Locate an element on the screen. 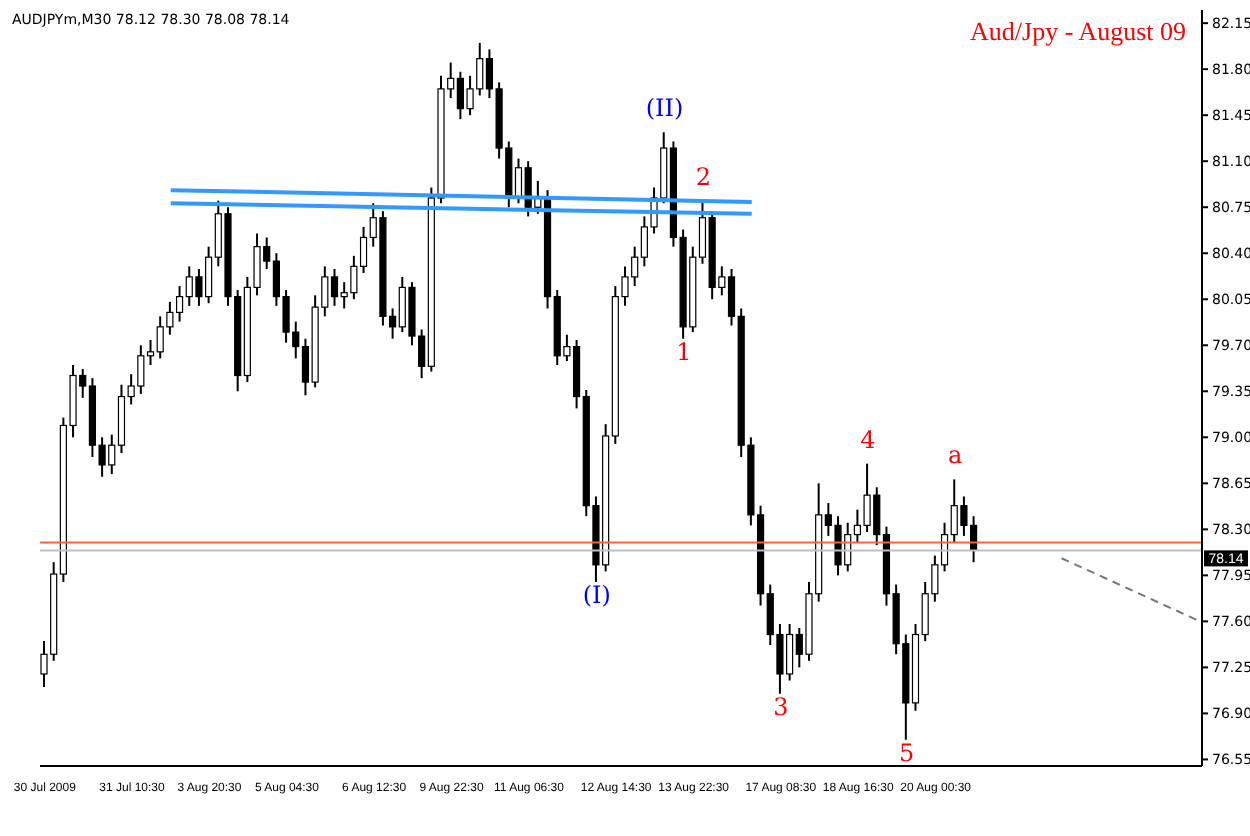 Image resolution: width=1250 pixels, height=836 pixels. annotation: (II) is located at coordinates (664, 108).